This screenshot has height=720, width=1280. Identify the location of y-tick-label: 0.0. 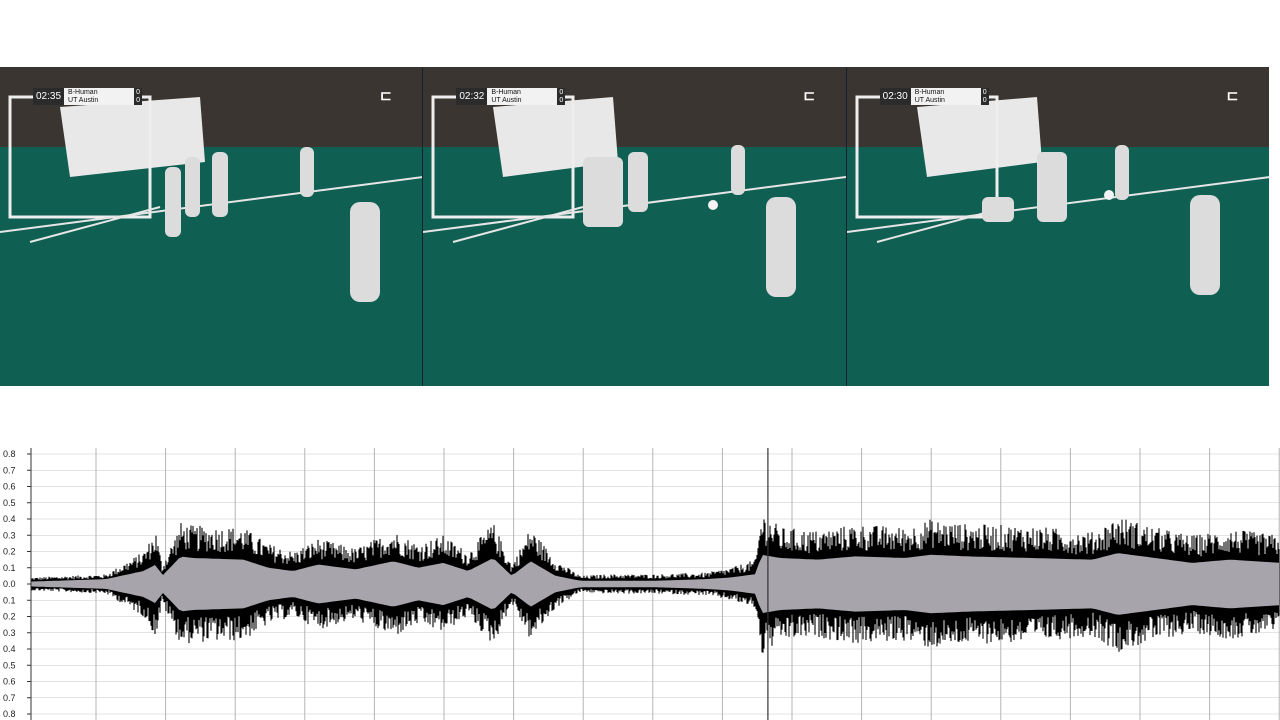
(9, 584).